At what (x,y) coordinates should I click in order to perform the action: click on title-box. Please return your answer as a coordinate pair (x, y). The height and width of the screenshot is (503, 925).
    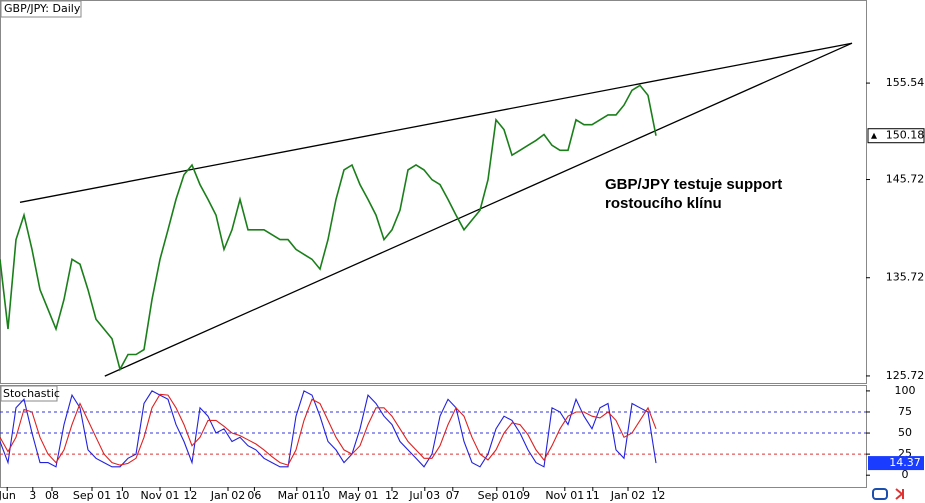
    Looking at the image, I should click on (41, 9).